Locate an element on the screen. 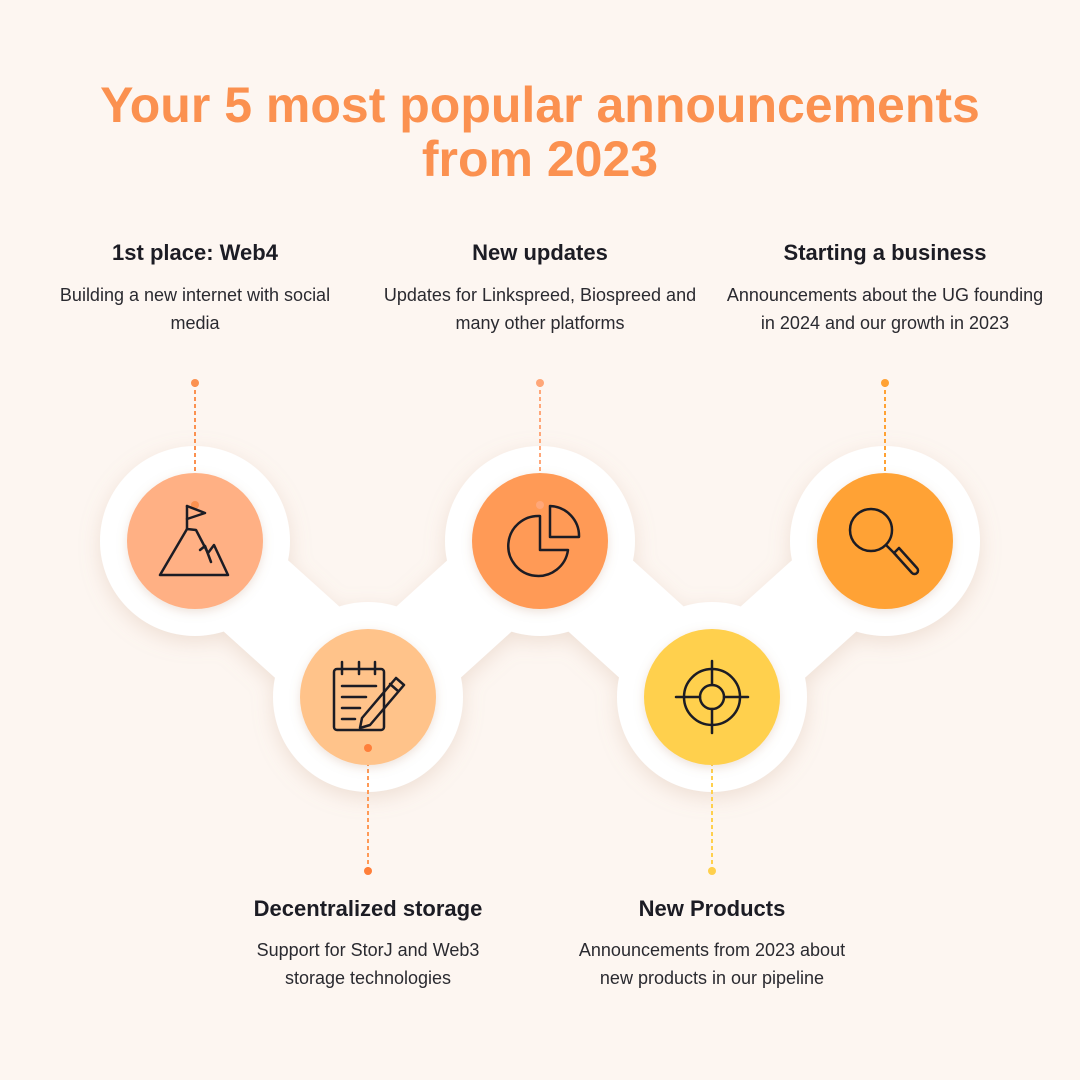  pie-chart-icon is located at coordinates (544, 541).